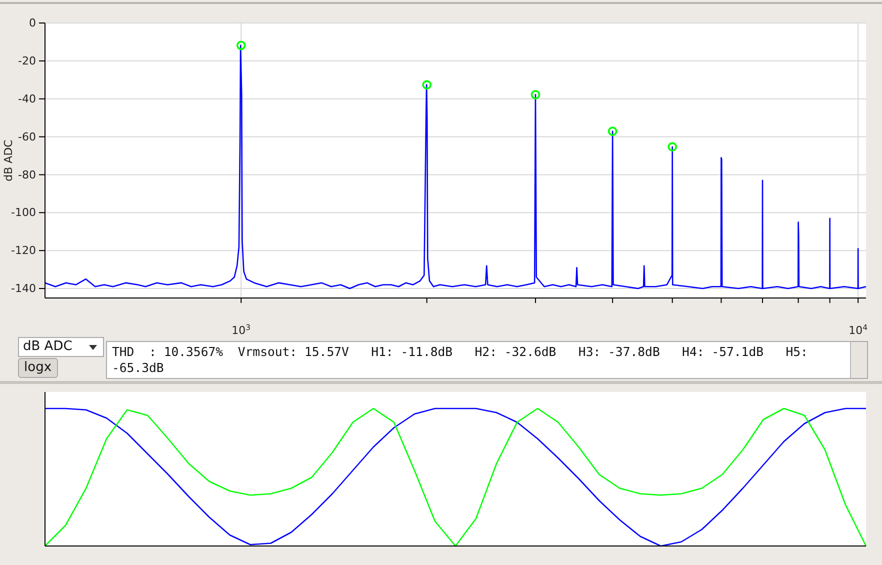  Describe the element at coordinates (858, 329) in the screenshot. I see `x-tick-label: 10$^{4}$` at that location.